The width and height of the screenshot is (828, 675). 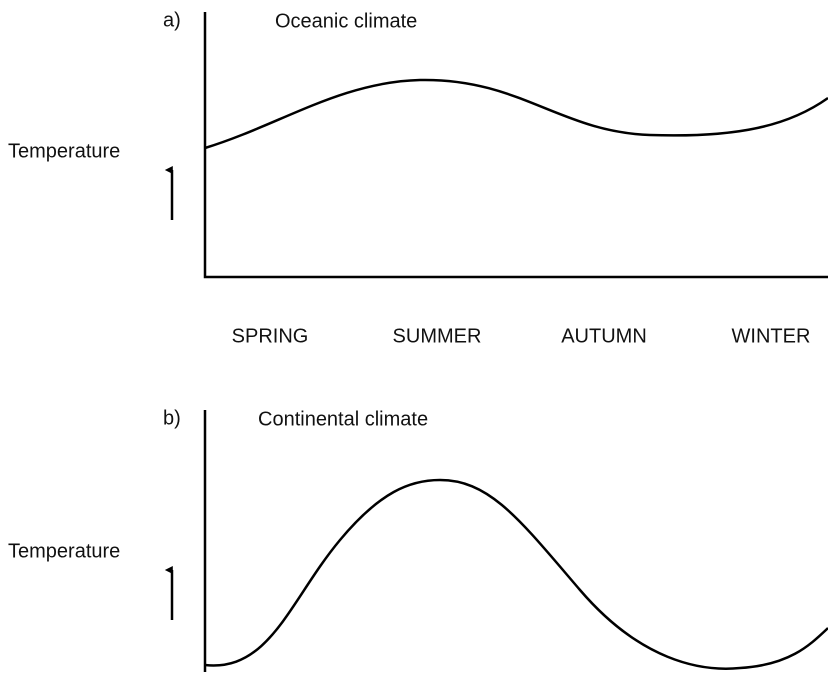 What do you see at coordinates (346, 21) in the screenshot?
I see `panel-title: Oceanic climate` at bounding box center [346, 21].